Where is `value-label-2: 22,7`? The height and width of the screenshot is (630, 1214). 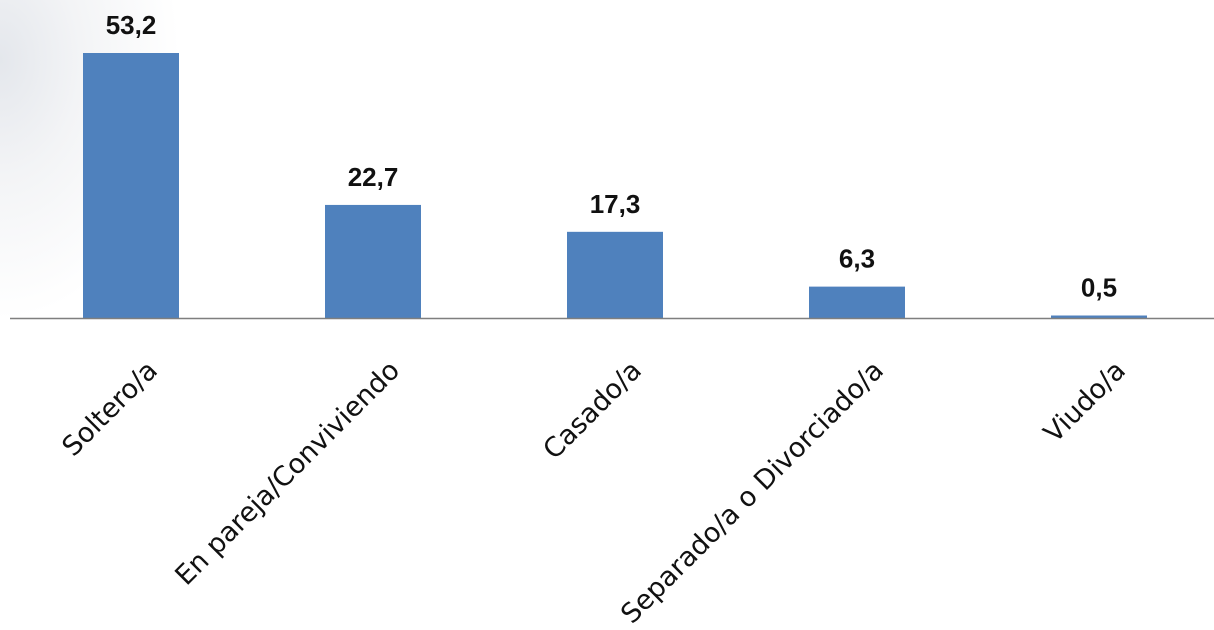 value-label-2: 22,7 is located at coordinates (373, 177).